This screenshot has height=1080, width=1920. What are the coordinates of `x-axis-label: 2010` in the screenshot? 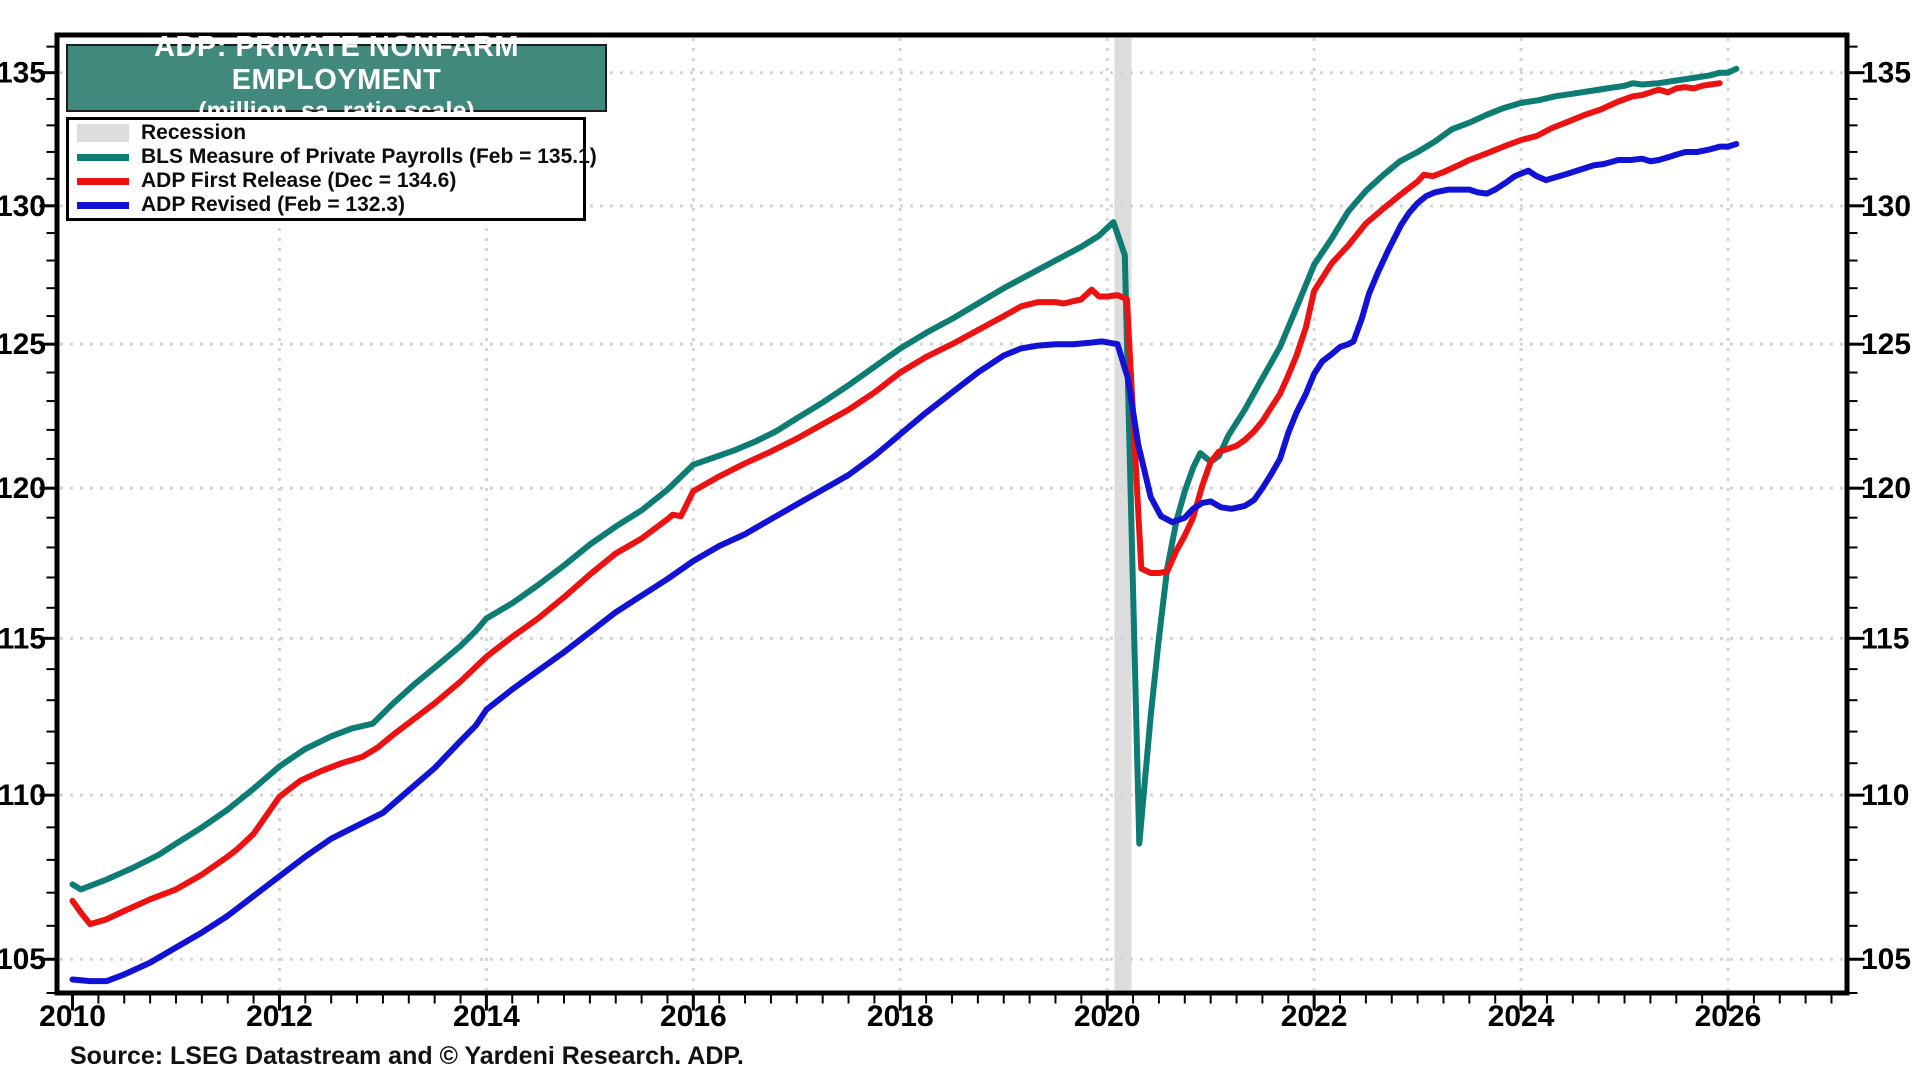 It's located at (72, 1016).